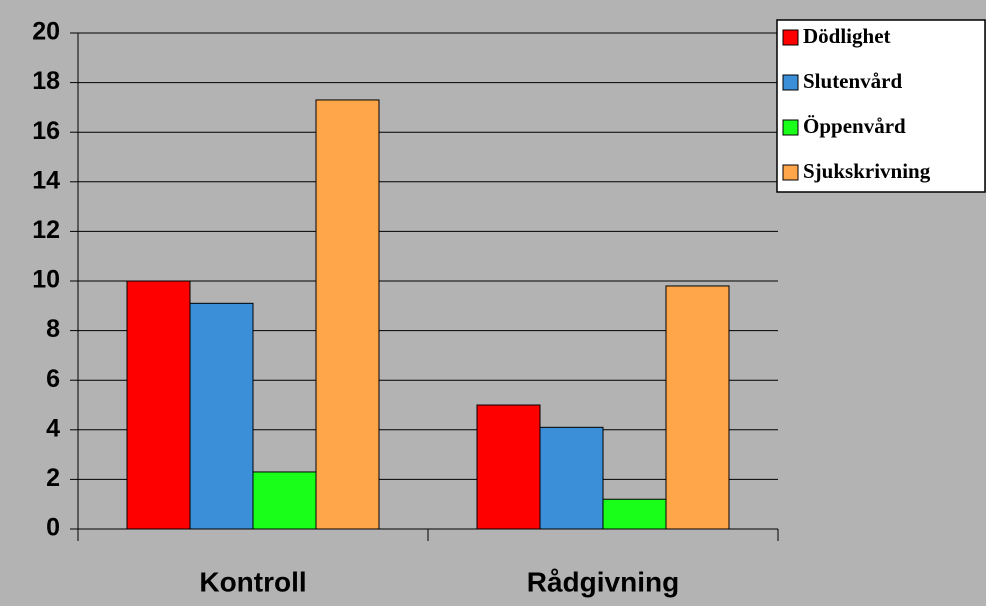 The image size is (986, 606). What do you see at coordinates (46, 280) in the screenshot?
I see `y-tick-label: 10` at bounding box center [46, 280].